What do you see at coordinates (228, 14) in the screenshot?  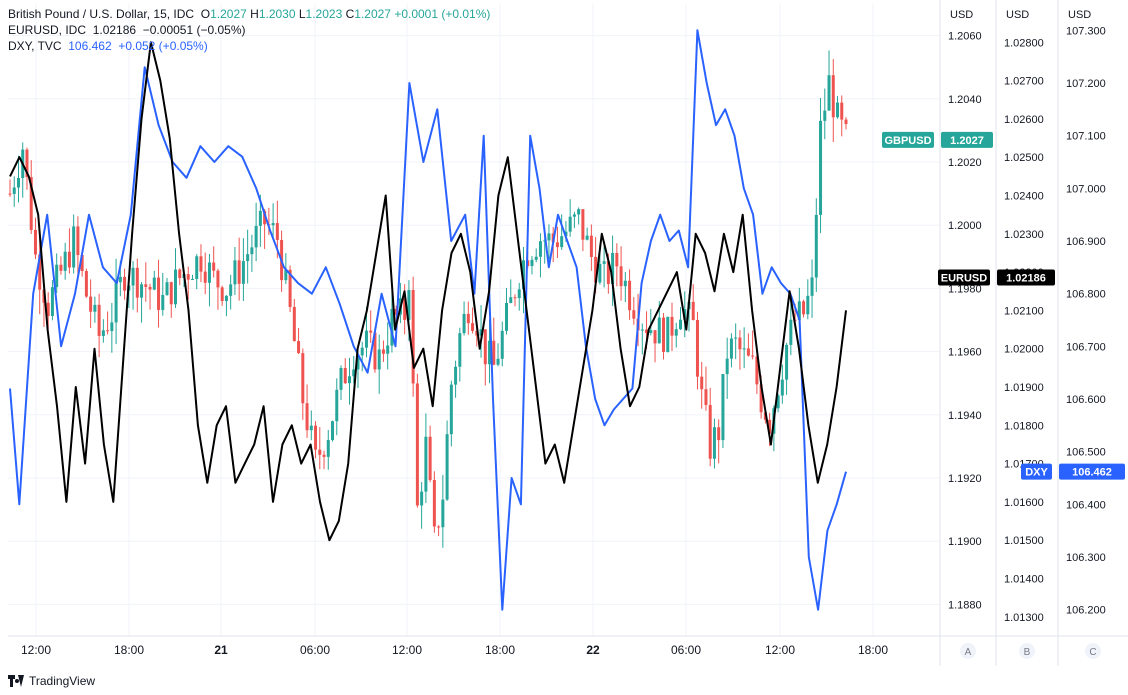 I see `legend-open: 1.2027` at bounding box center [228, 14].